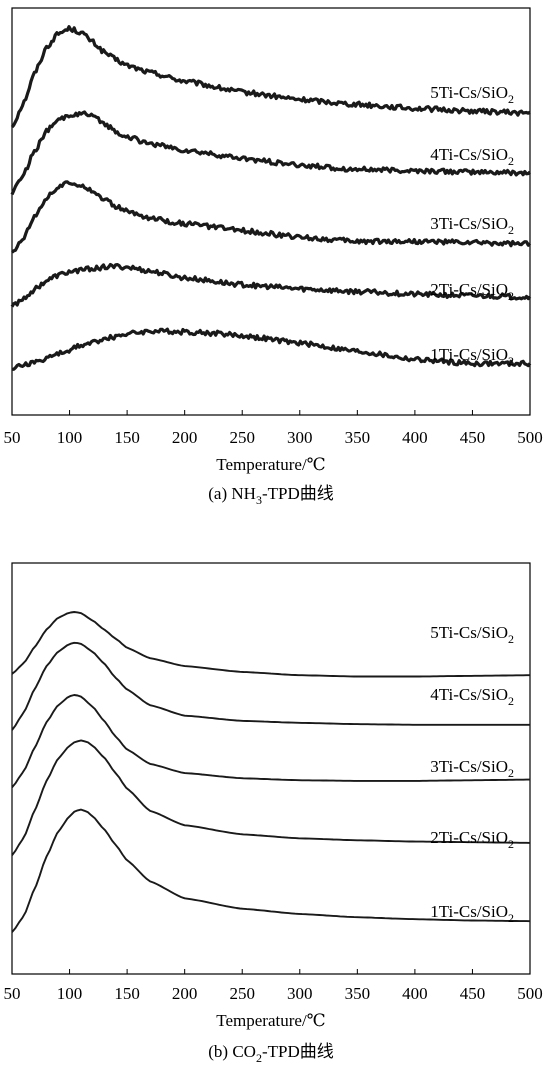 This screenshot has height=1074, width=550. Describe the element at coordinates (270, 1053) in the screenshot. I see `panel-caption: (b) CO2-TPD曲线` at that location.